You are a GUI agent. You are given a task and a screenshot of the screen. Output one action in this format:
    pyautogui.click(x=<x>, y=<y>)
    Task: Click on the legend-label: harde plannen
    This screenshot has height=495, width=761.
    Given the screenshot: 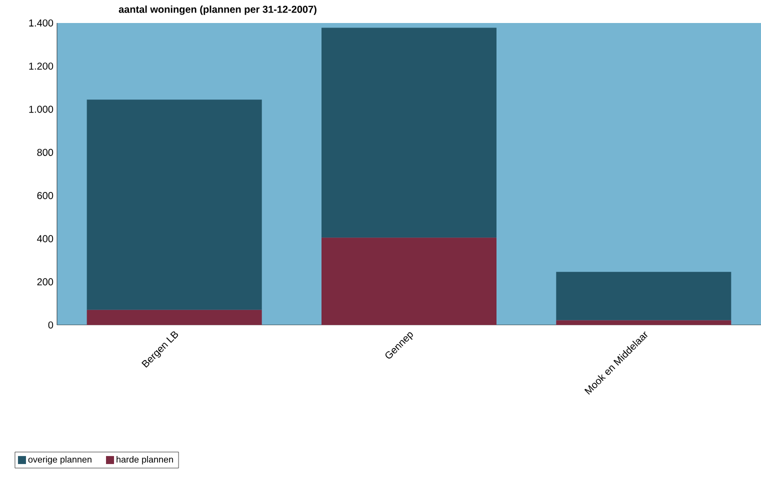 What is the action you would take?
    pyautogui.click(x=144, y=460)
    